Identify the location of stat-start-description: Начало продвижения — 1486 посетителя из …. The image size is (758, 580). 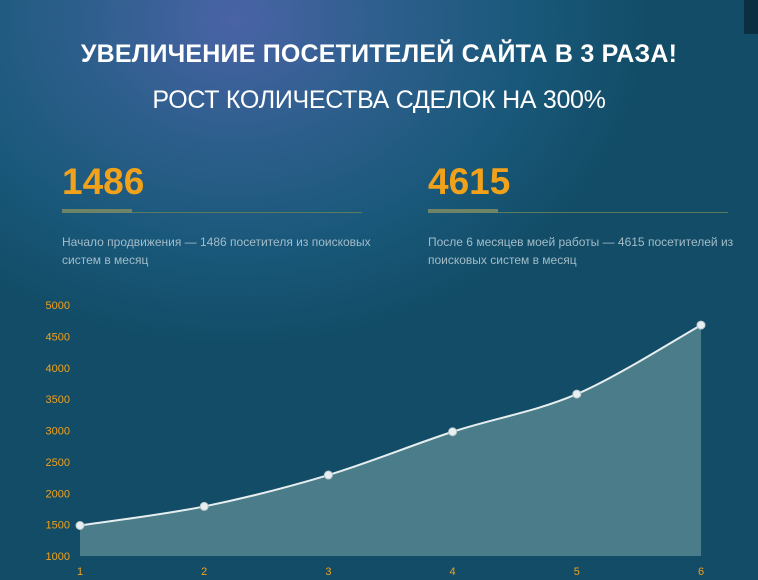
(216, 251).